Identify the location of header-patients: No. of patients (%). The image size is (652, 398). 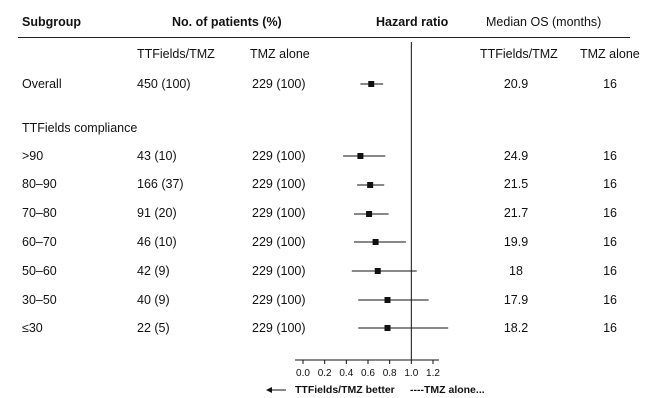
(227, 22).